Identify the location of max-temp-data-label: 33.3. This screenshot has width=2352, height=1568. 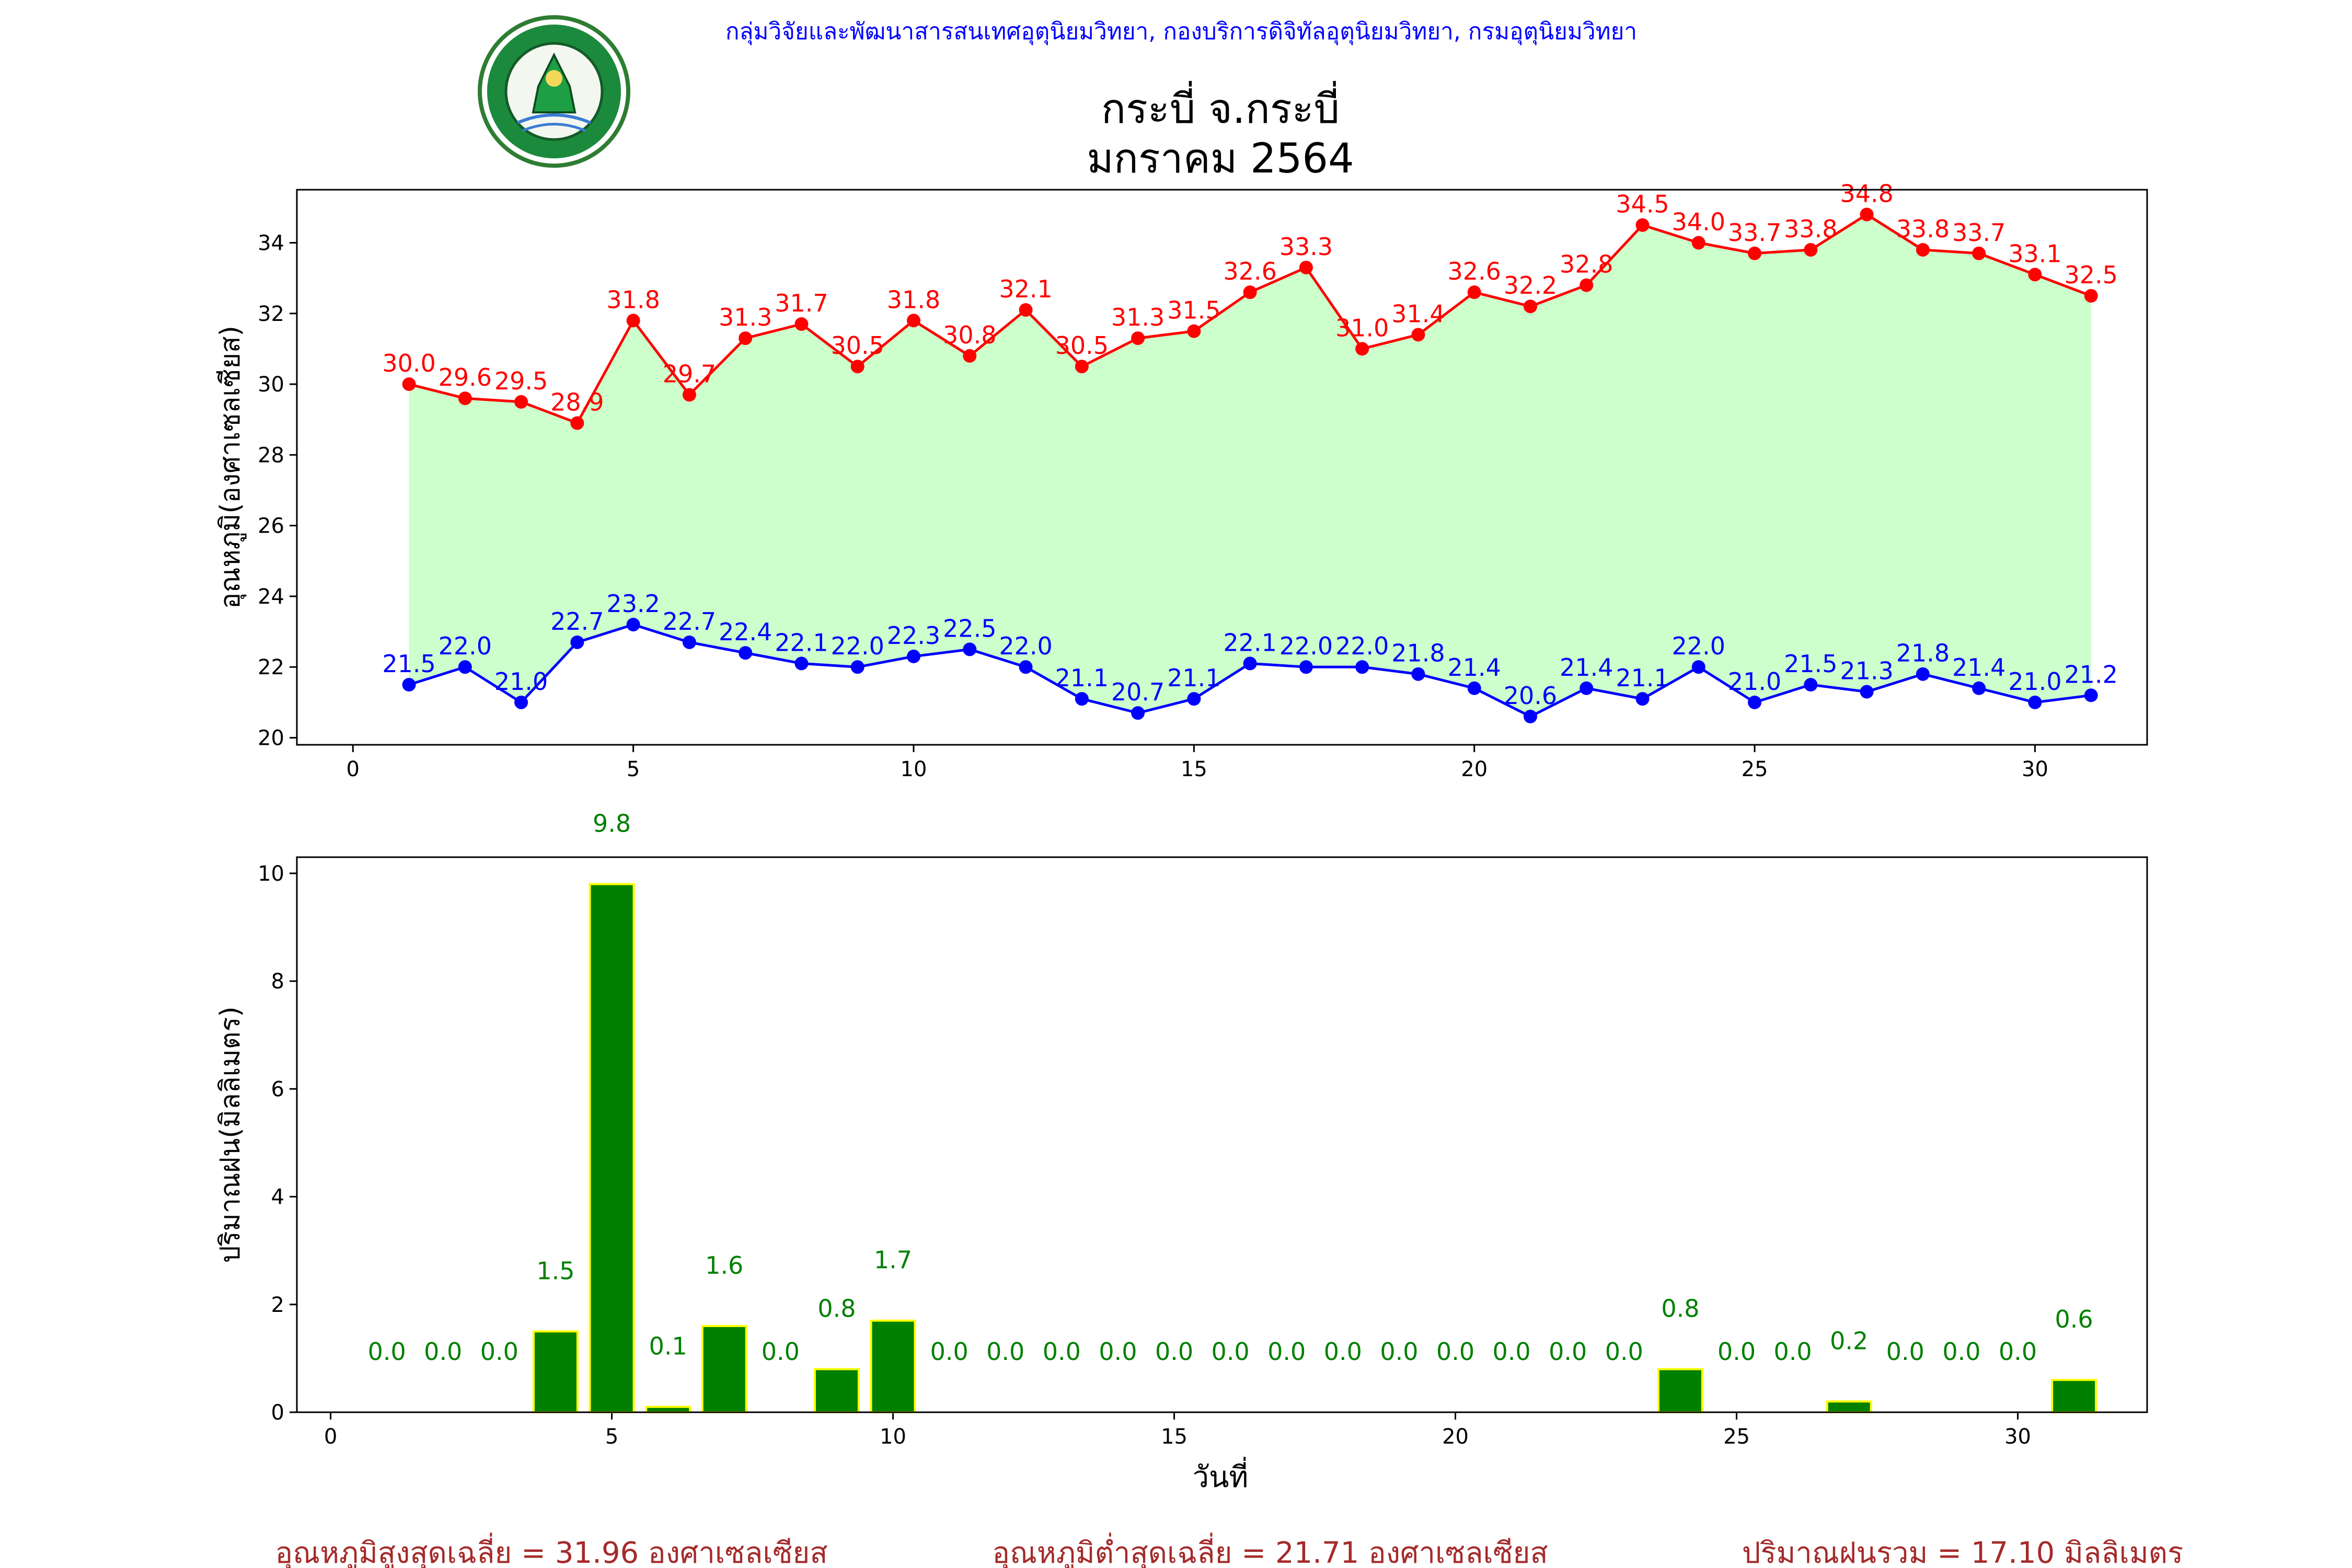
(1306, 247).